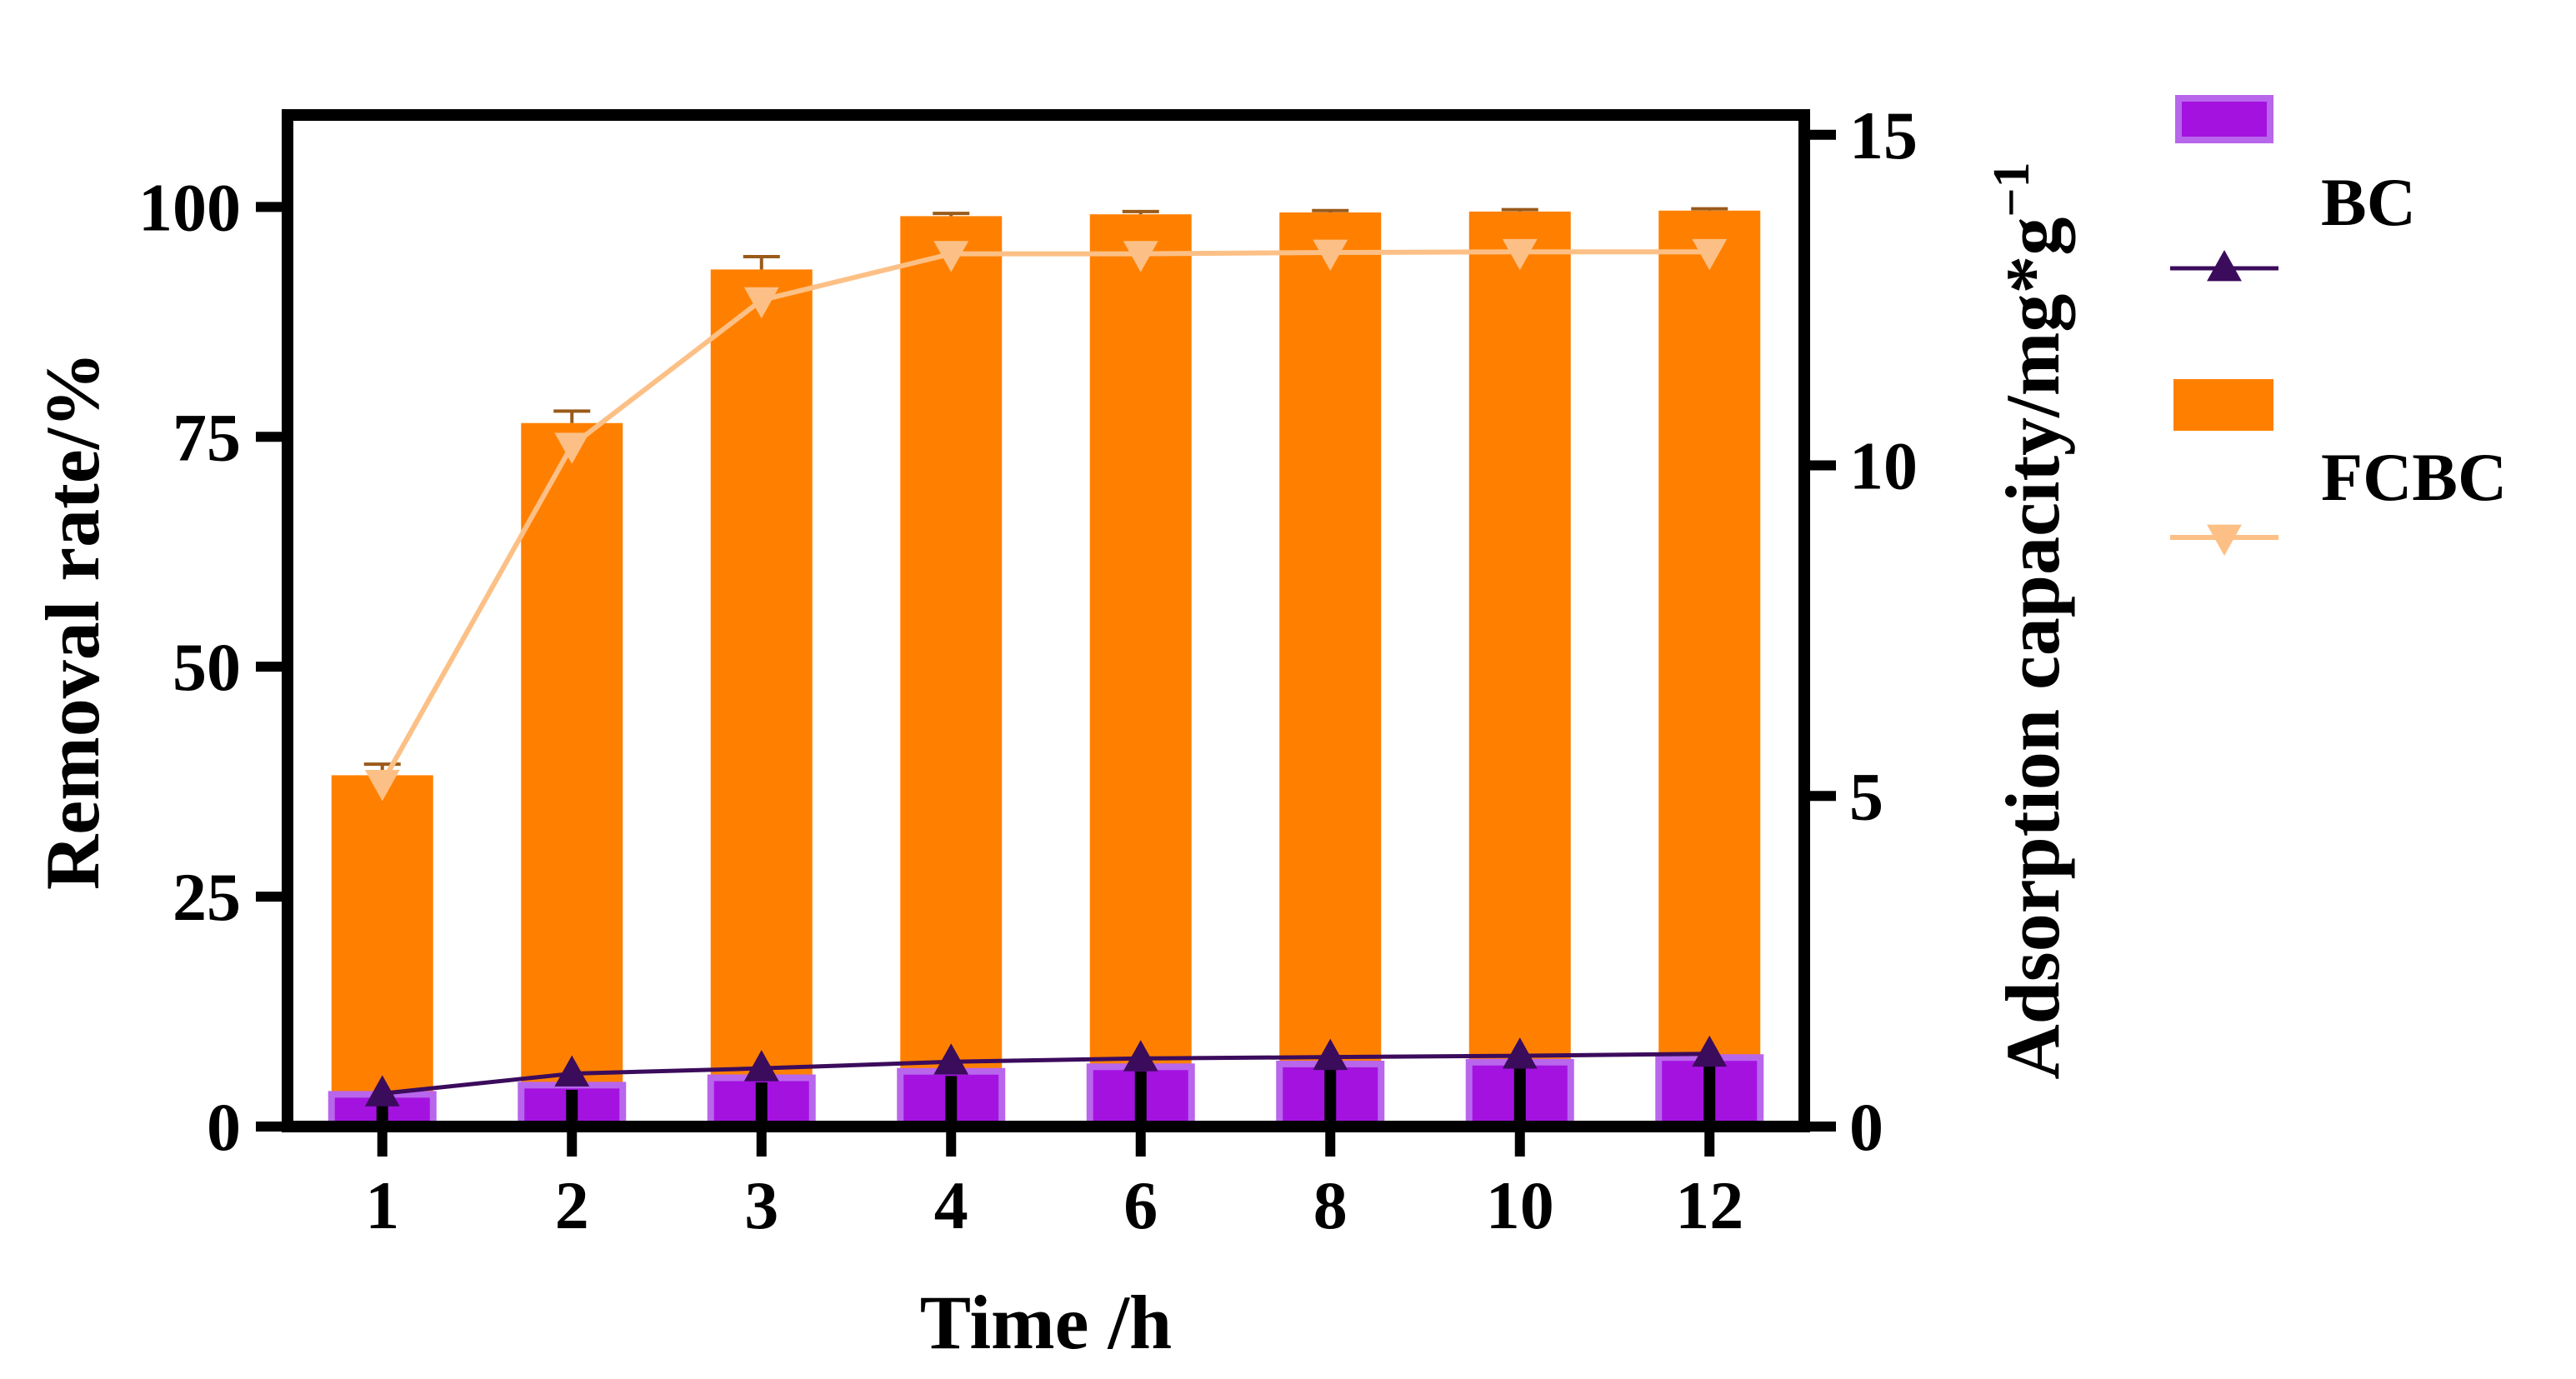 The height and width of the screenshot is (1379, 2576). Describe the element at coordinates (2414, 477) in the screenshot. I see `legend-label-fcbc: FCBC` at that location.